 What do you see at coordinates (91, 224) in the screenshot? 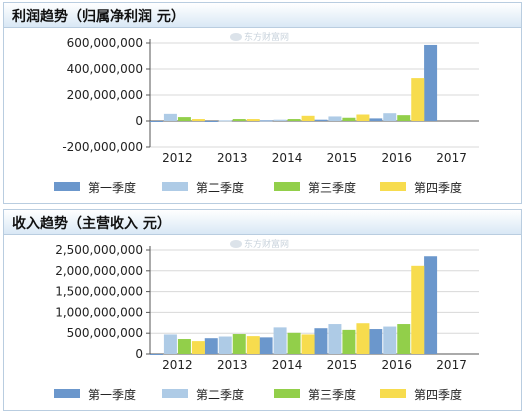
I see `revenue-chart-title: 收入趋势（主营收入 元）` at bounding box center [91, 224].